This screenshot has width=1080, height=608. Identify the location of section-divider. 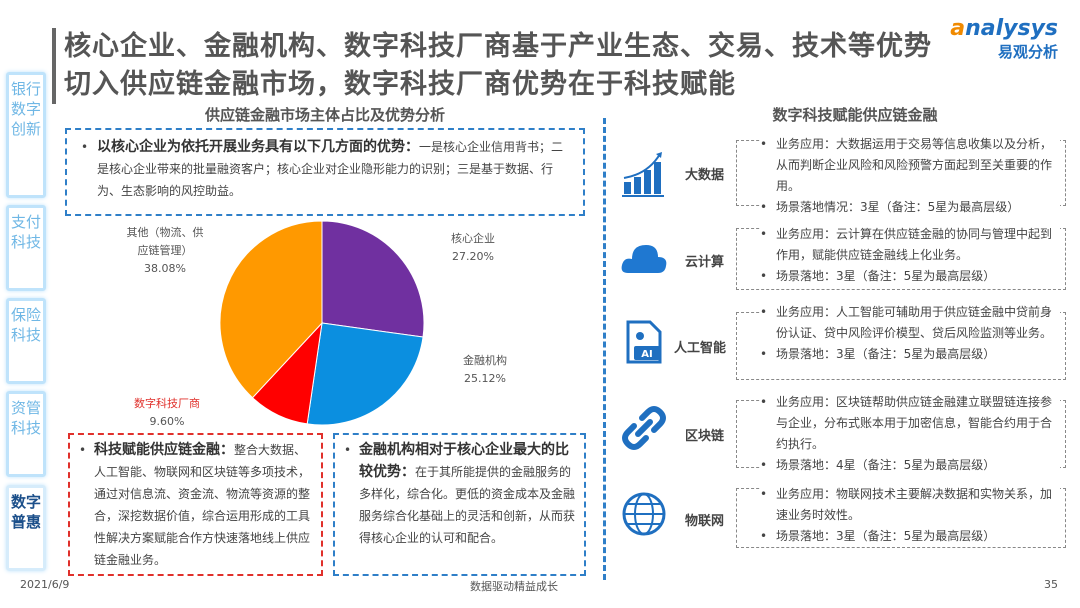
(604, 349).